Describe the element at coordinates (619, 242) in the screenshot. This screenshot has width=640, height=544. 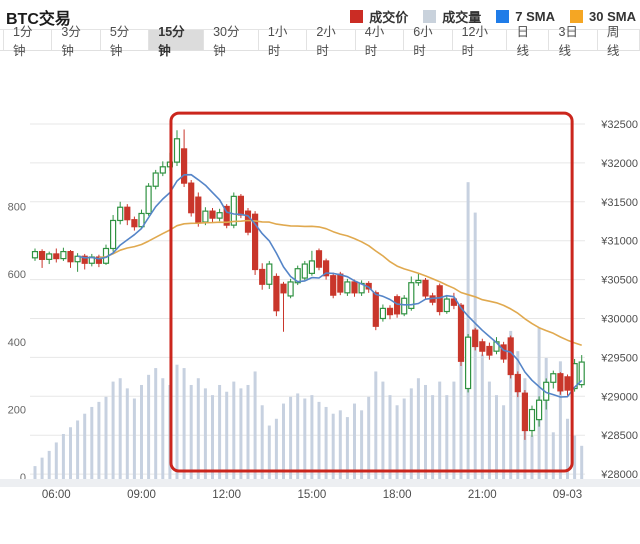
I see `price-axis-label: ¥31000` at that location.